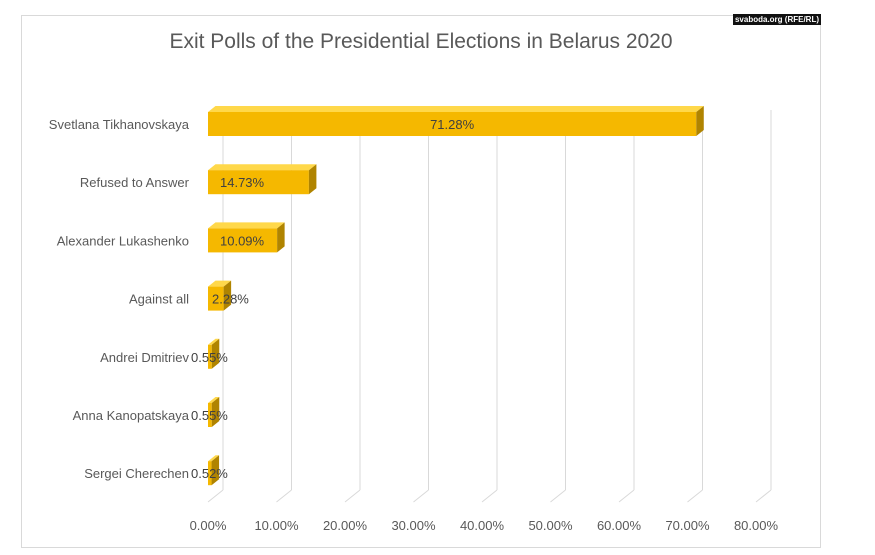 This screenshot has height=555, width=875. I want to click on data-label: 10.09%, so click(242, 240).